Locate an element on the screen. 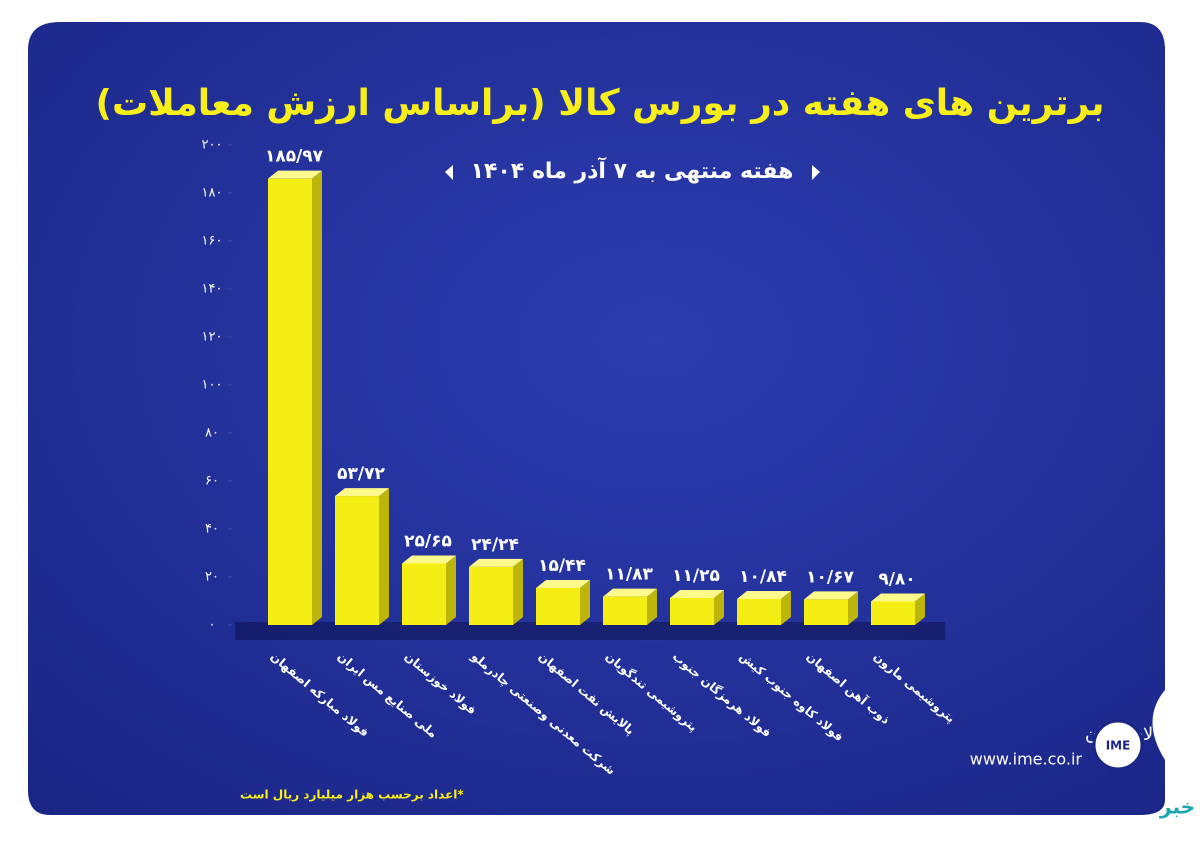 Image resolution: width=1200 pixels, height=841 pixels. footnote: *اعداد برحسب هزار میلیارد ریال است is located at coordinates (352, 795).